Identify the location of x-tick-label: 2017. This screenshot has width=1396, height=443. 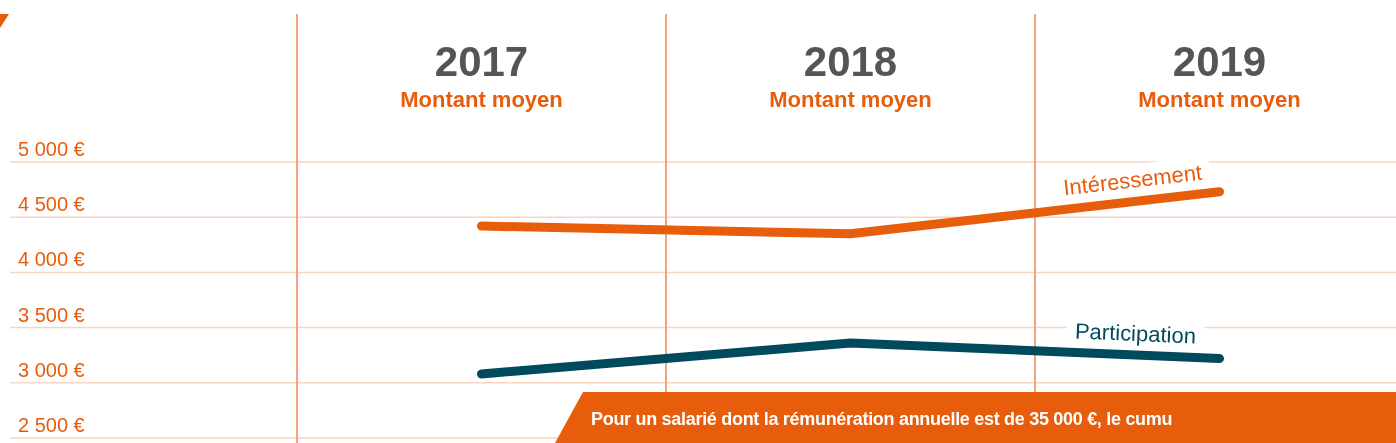
(481, 61).